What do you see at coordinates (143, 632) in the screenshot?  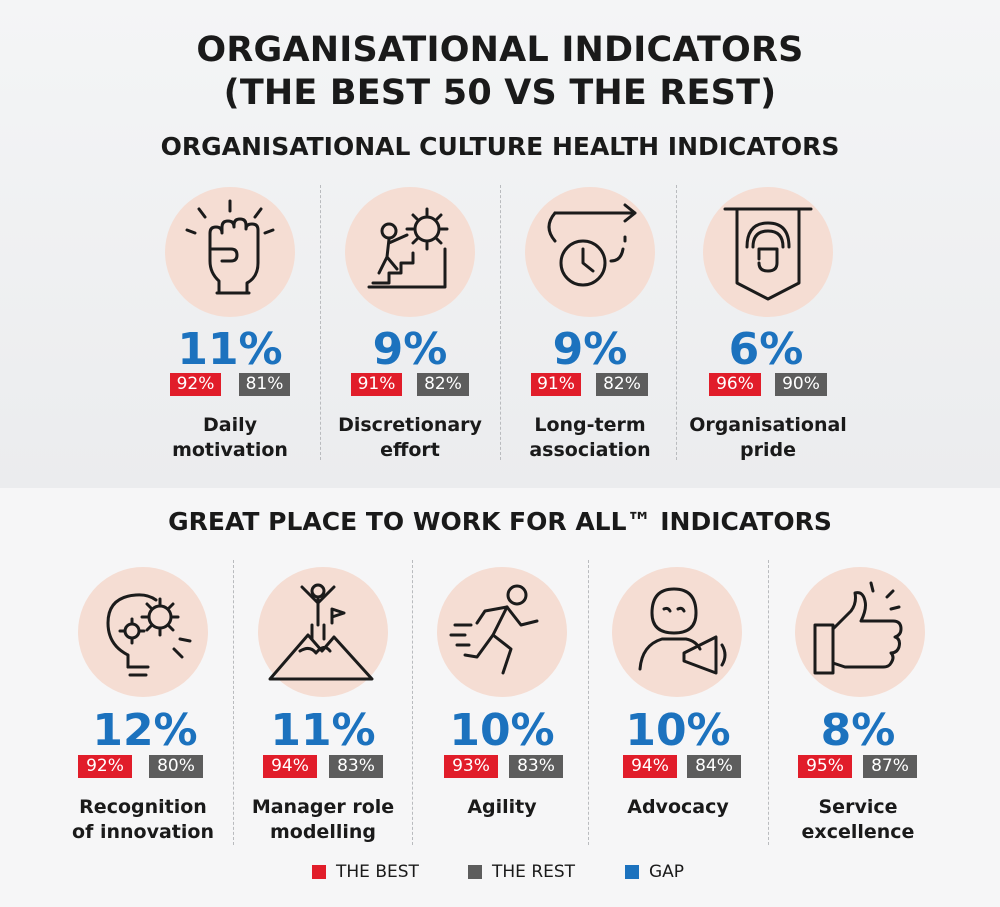 I see `lightbulb-gears-icon` at bounding box center [143, 632].